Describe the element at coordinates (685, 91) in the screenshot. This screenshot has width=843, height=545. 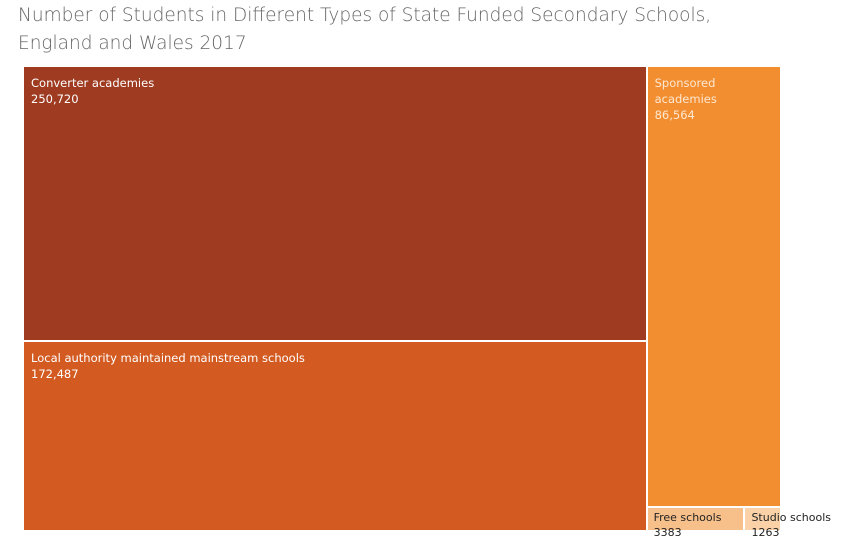
I see `category-label: Sponsored academies` at that location.